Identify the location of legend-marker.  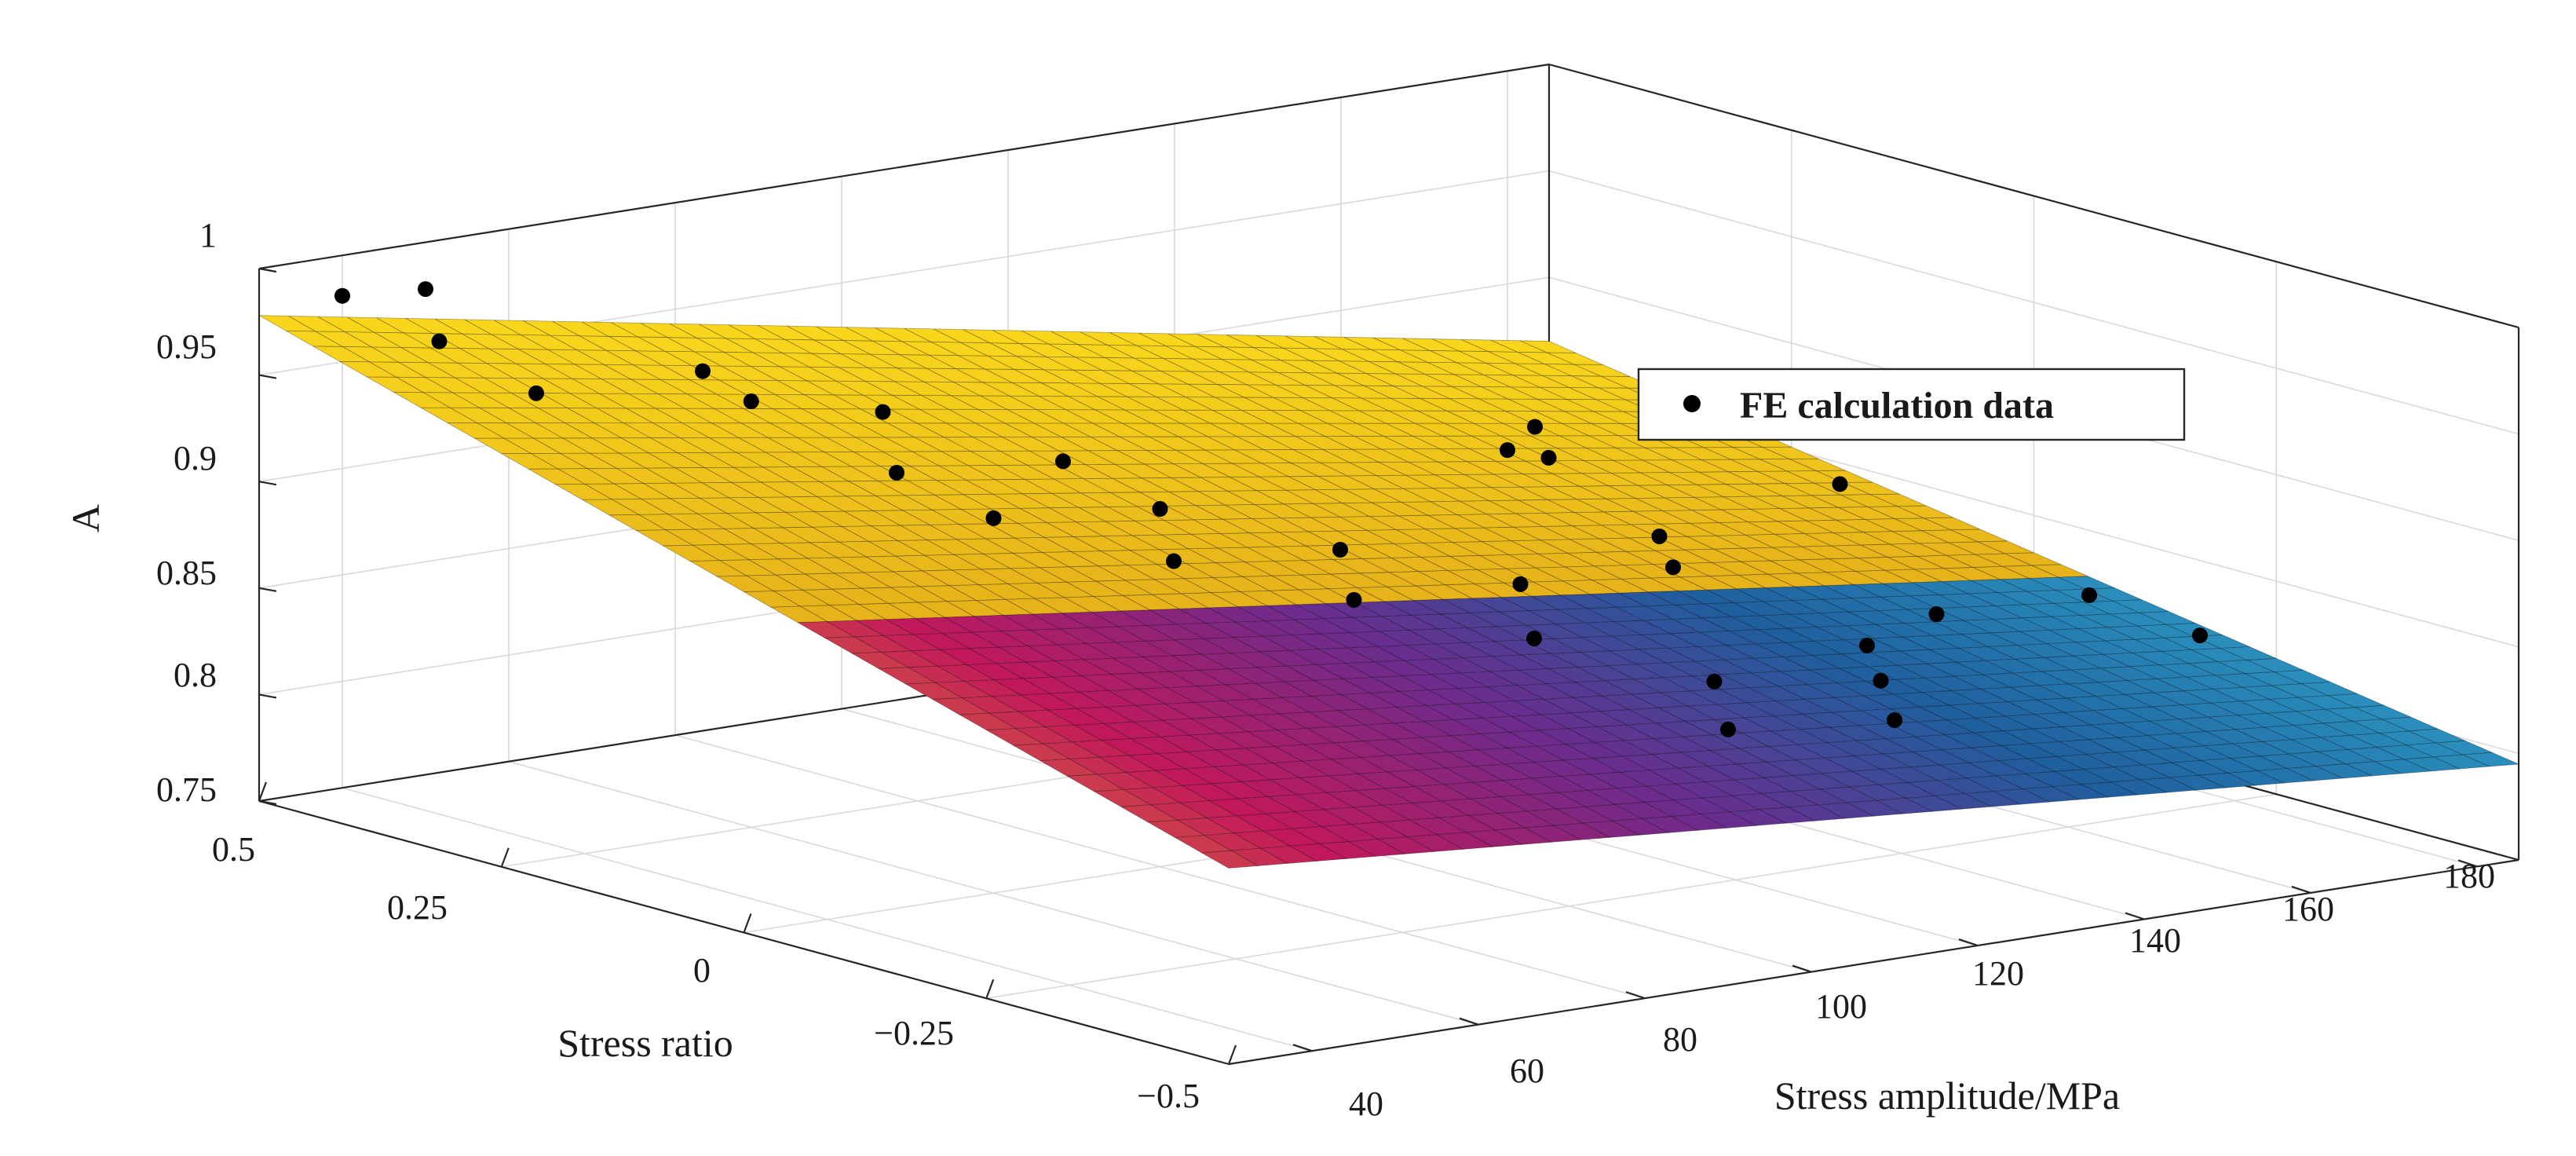
(1692, 403).